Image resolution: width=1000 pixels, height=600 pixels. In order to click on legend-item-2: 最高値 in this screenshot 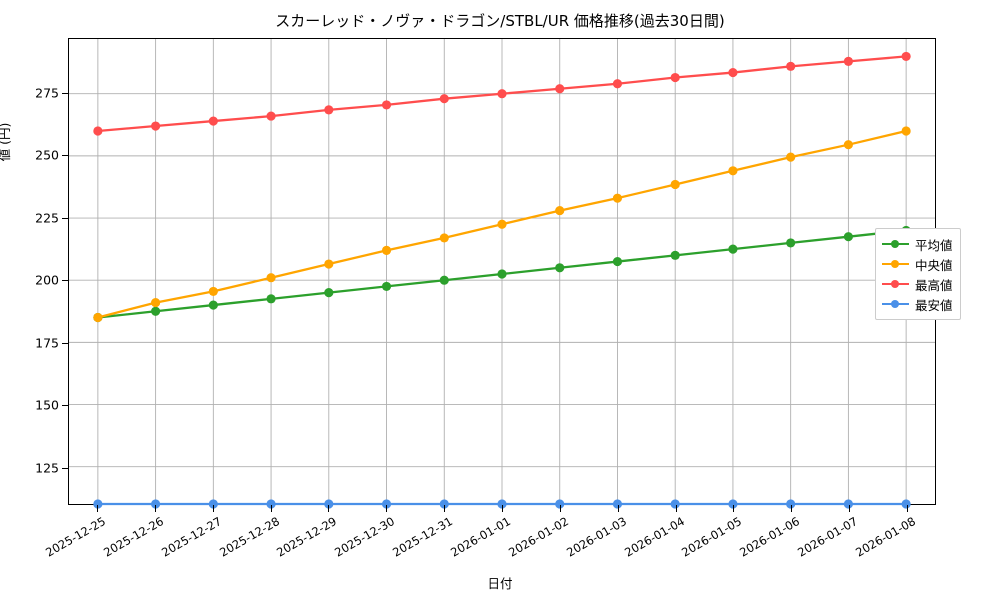, I will do `click(917, 284)`.